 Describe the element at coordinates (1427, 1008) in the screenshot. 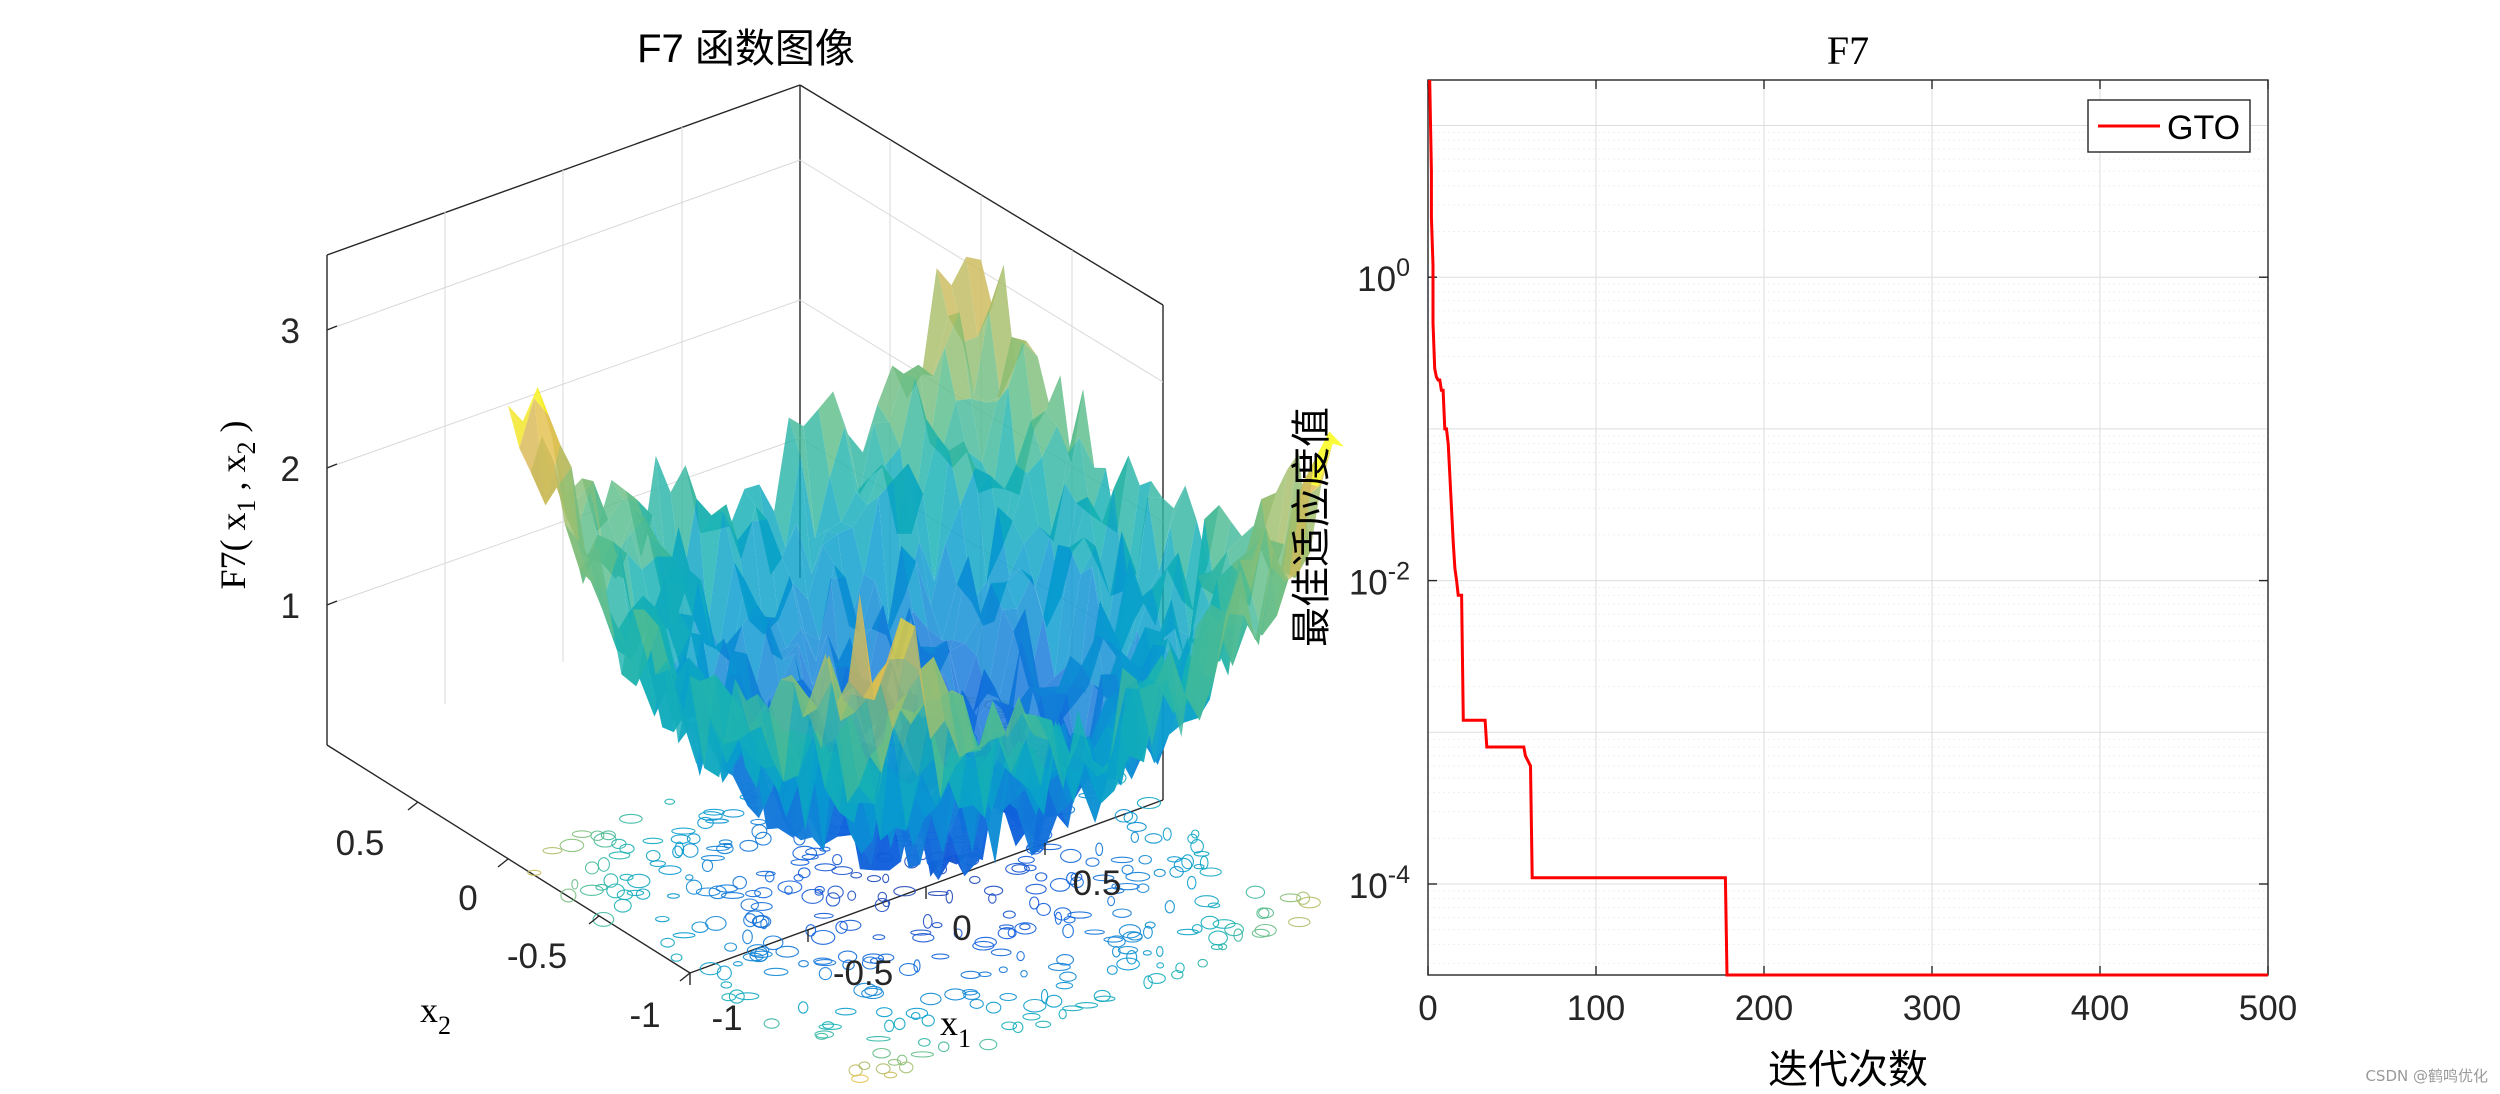

I see `x-tick-label-0: 0` at that location.